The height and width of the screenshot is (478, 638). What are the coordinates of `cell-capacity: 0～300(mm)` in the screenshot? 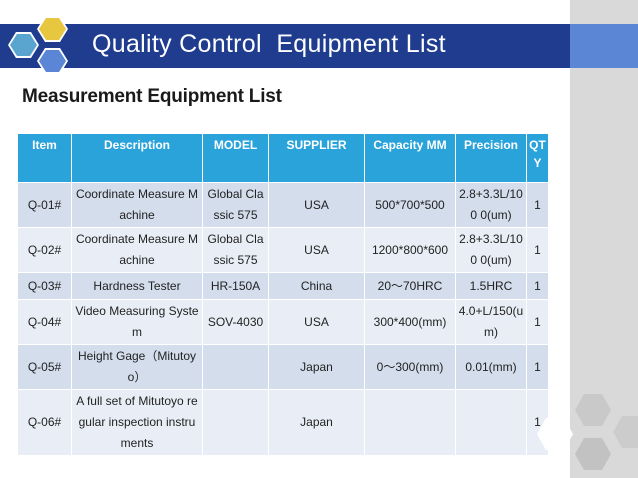 It's located at (410, 367).